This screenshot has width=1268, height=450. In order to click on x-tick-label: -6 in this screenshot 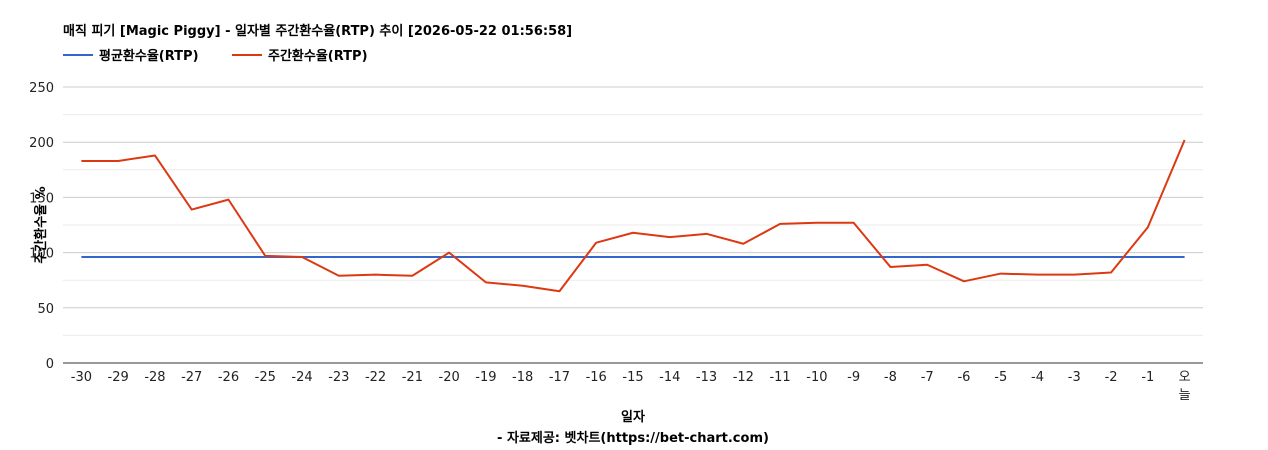, I will do `click(963, 377)`.